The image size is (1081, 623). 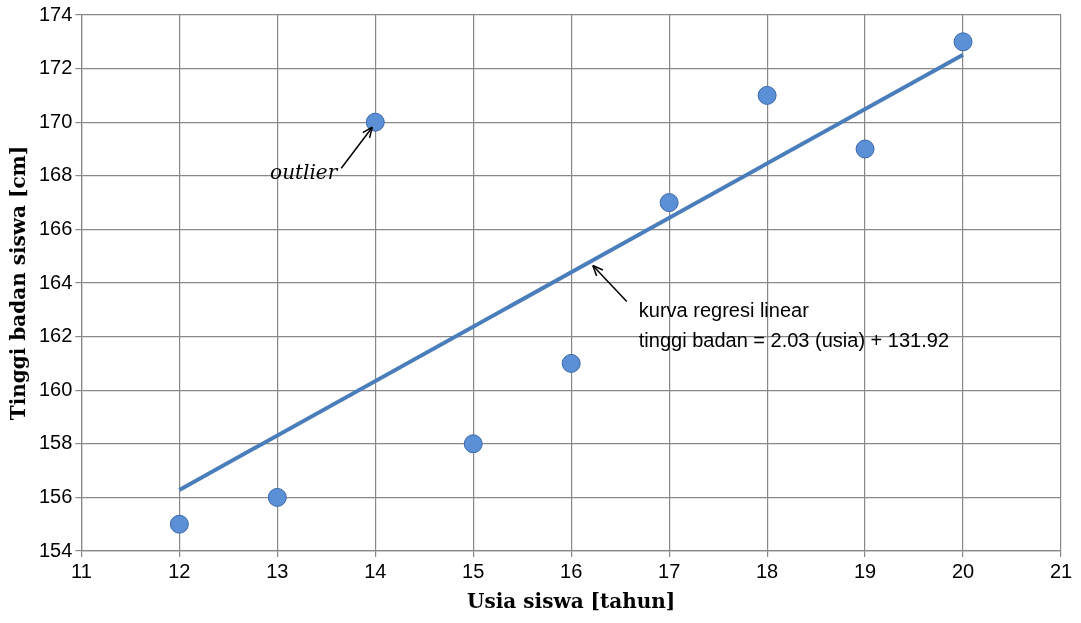 What do you see at coordinates (1061, 570) in the screenshot?
I see `x-tick-label: 21` at bounding box center [1061, 570].